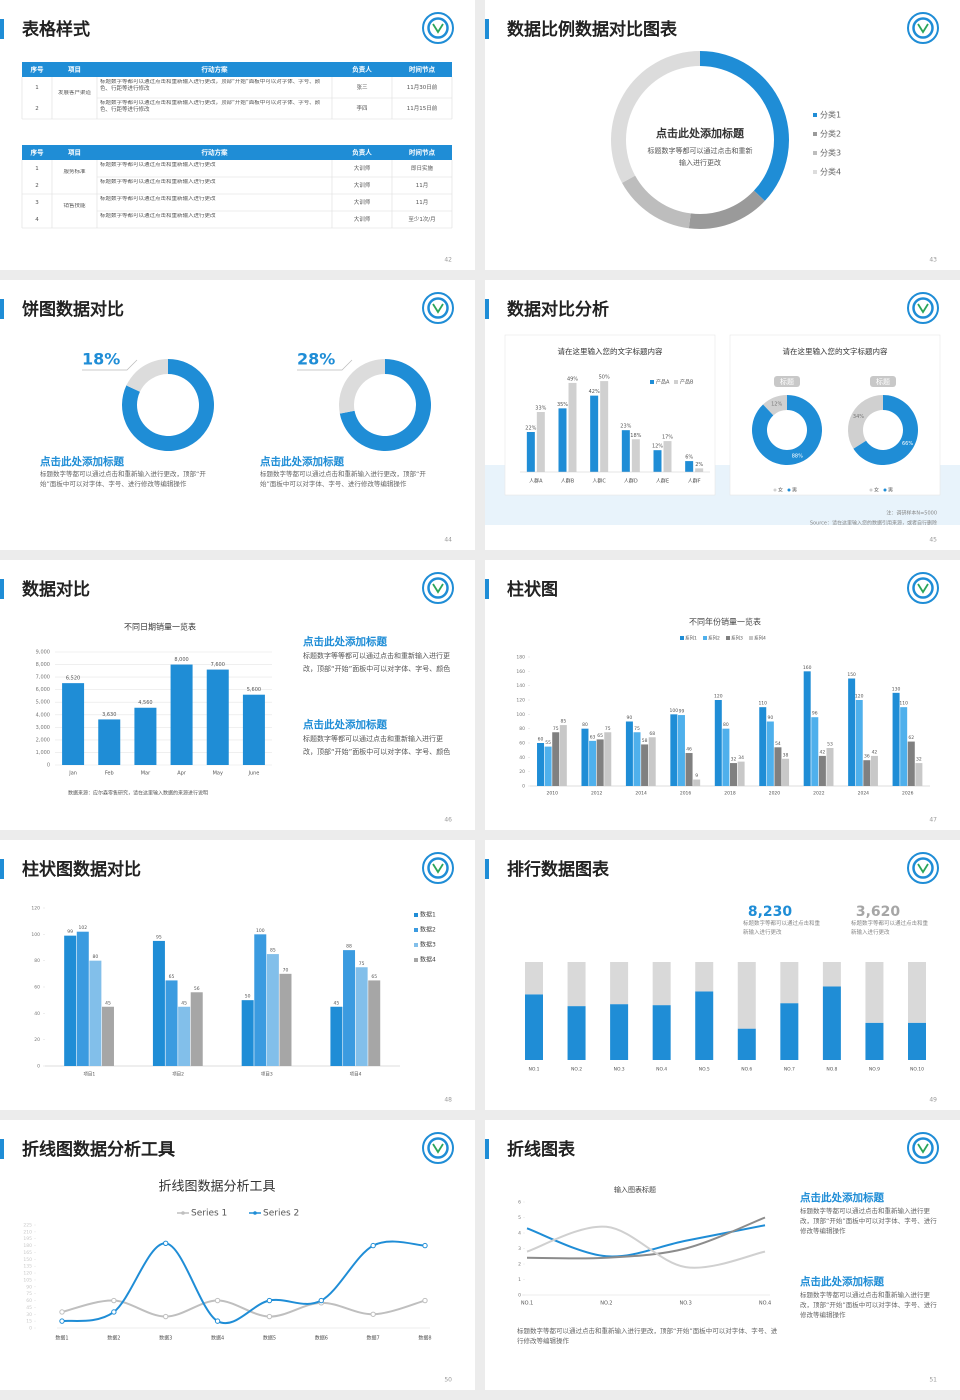 This screenshot has width=960, height=1400. I want to click on value-label: 55, so click(548, 743).